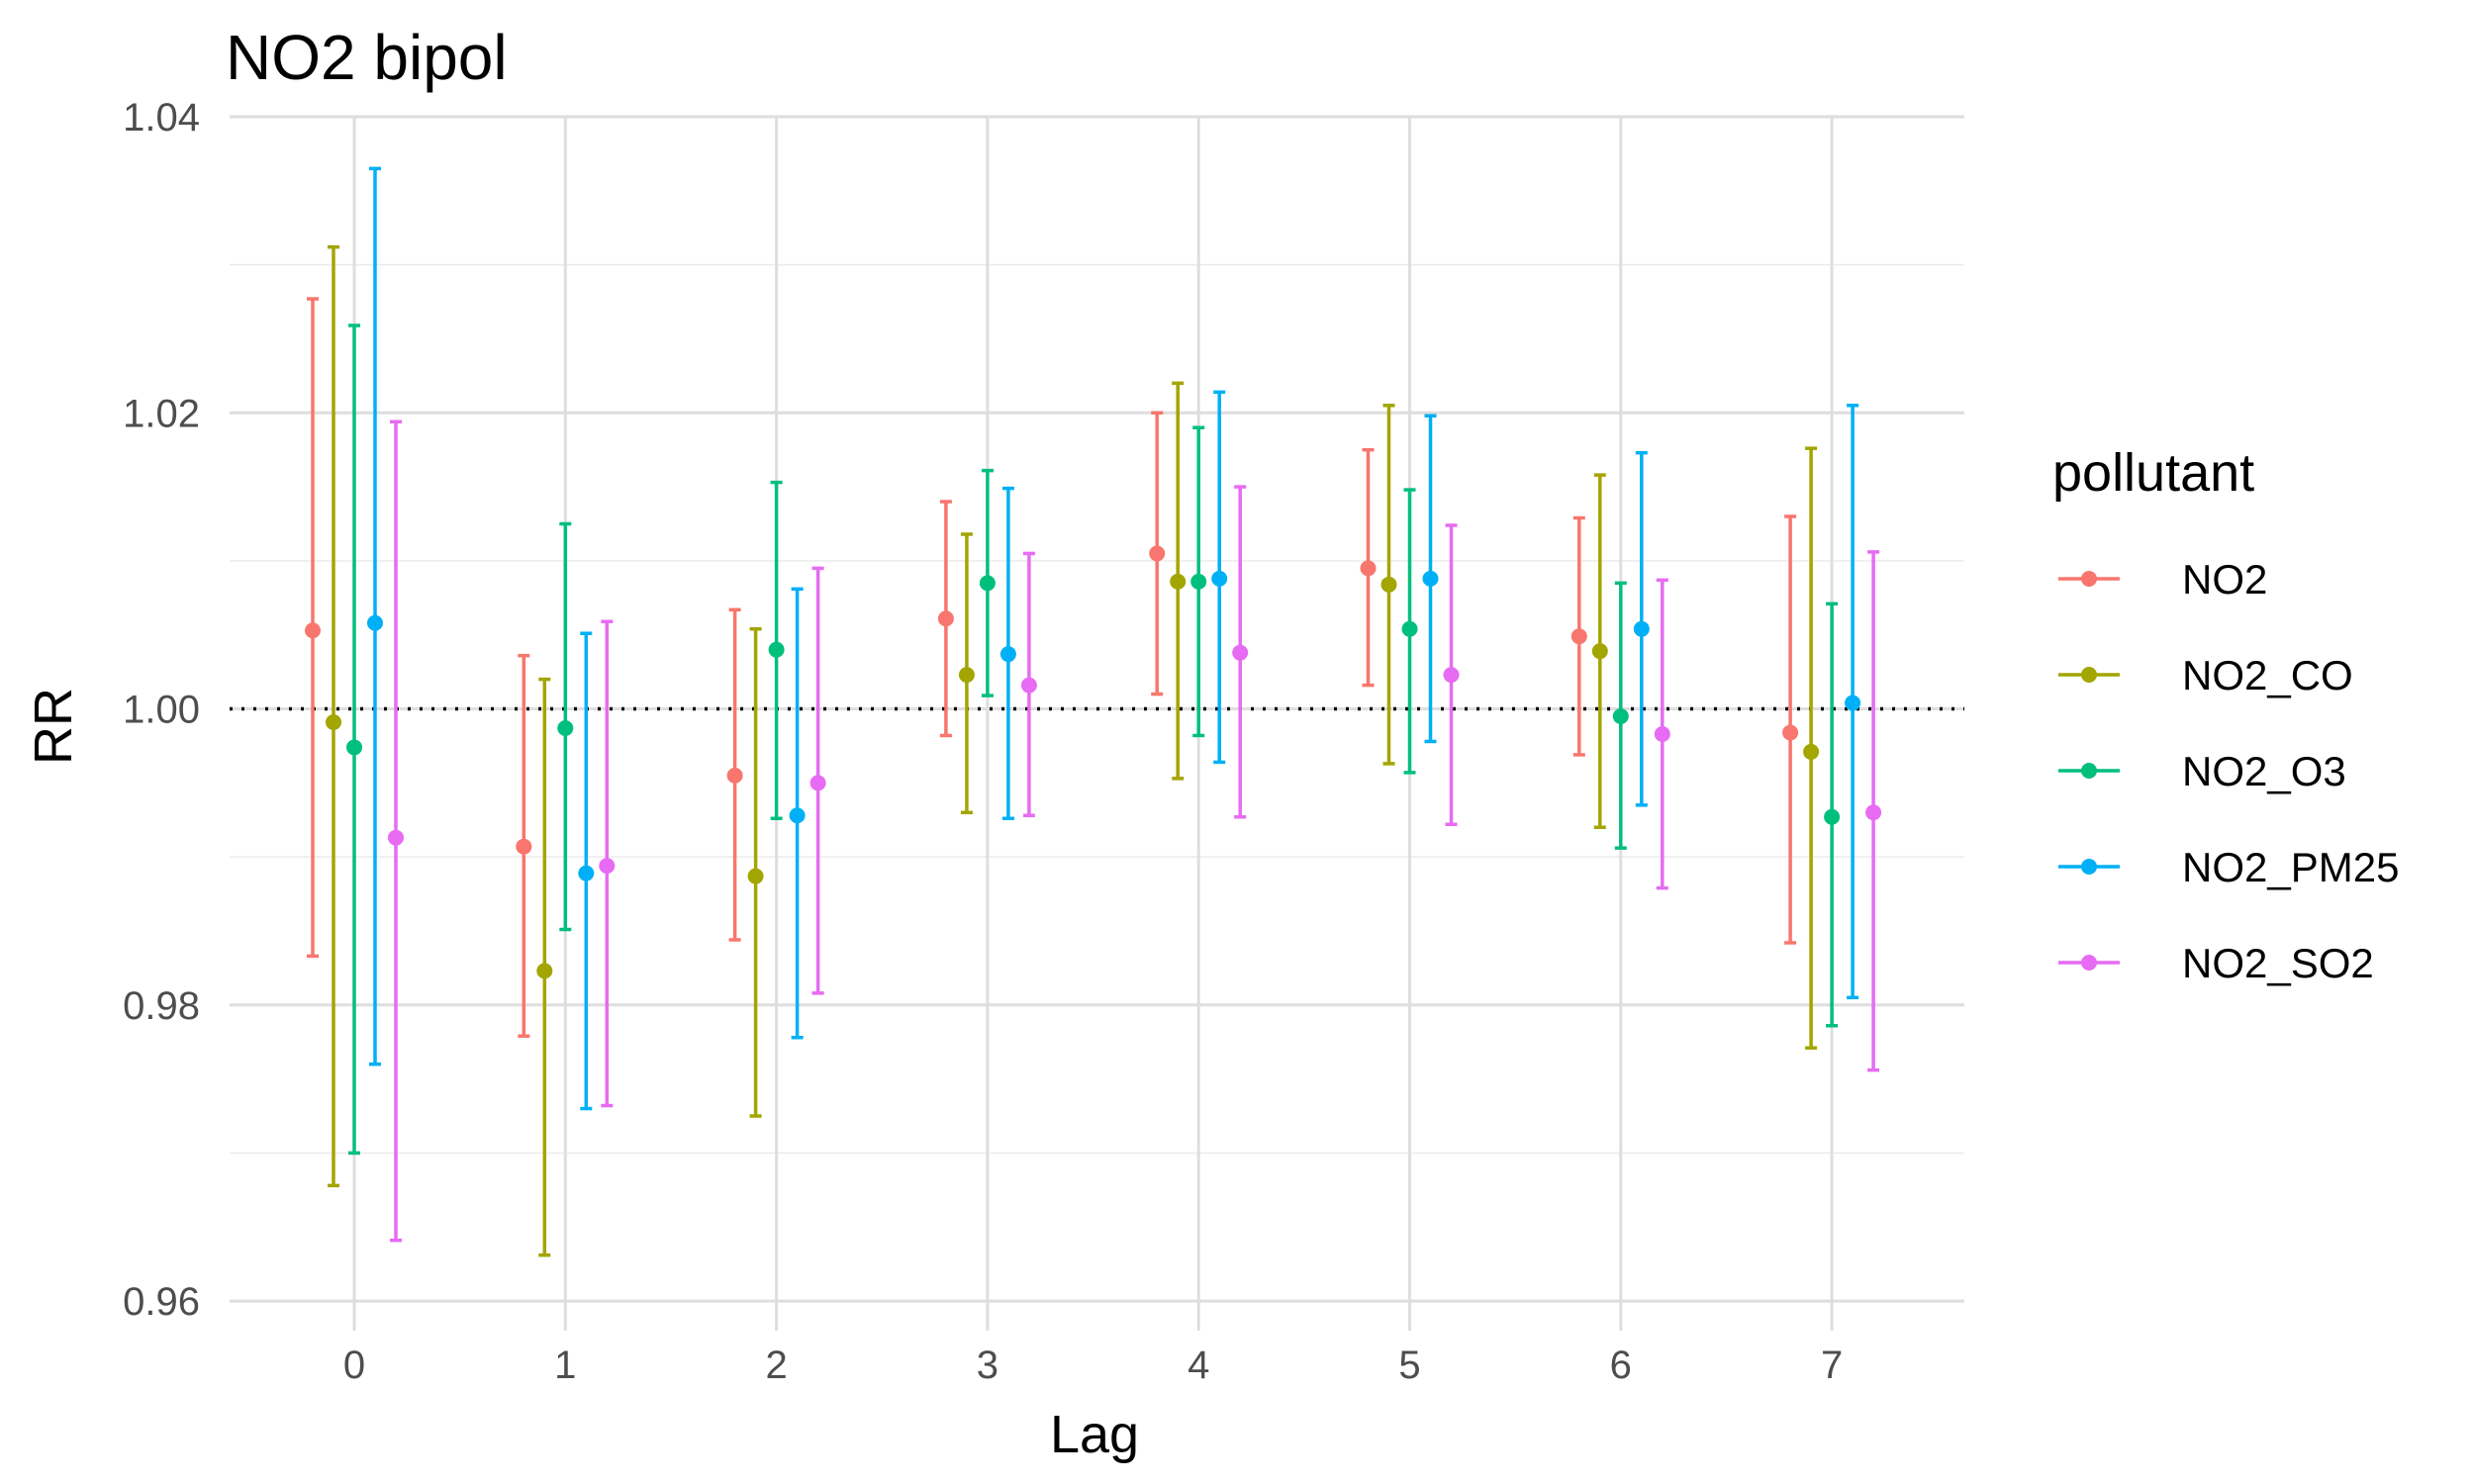 The height and width of the screenshot is (1484, 2474). I want to click on legend-item: NO2_PM25, so click(2229, 867).